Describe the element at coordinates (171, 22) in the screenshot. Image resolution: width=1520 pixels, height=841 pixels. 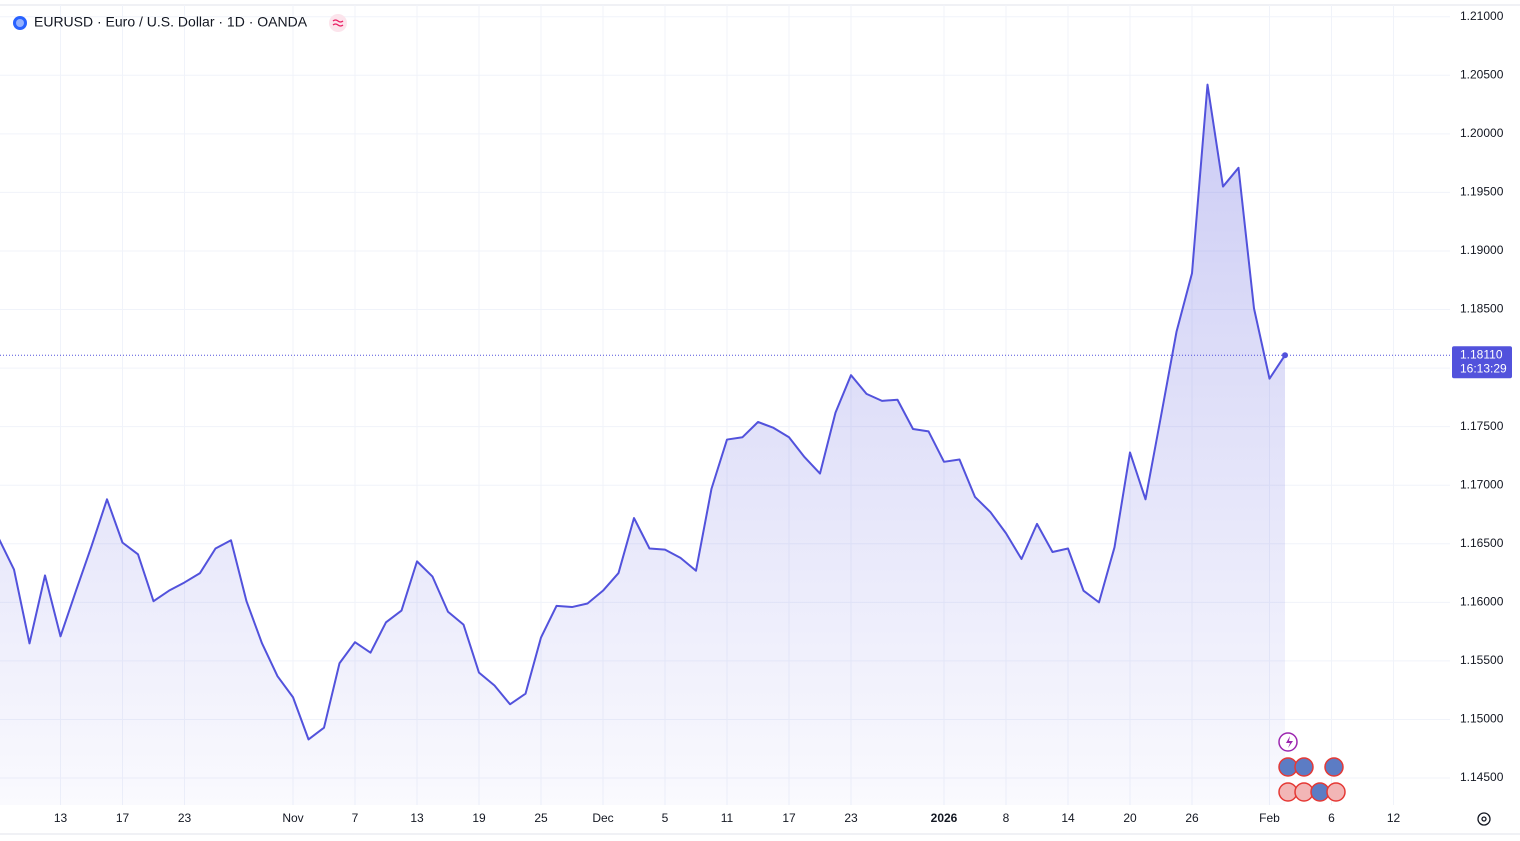
I see `chart-title: EURUSD · Euro / U.S. Dollar · 1D · OANDA` at that location.